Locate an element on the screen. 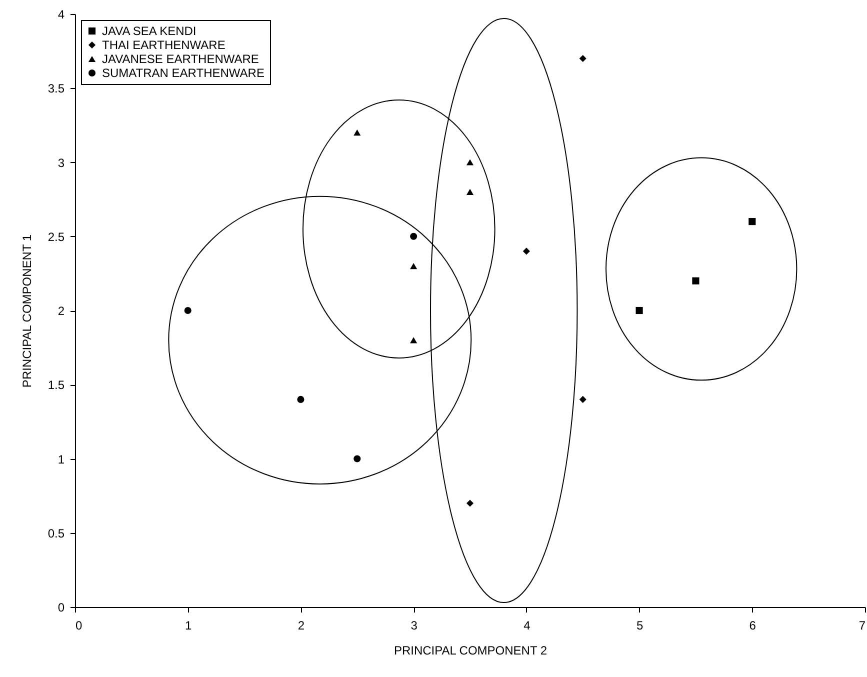 Image resolution: width=867 pixels, height=677 pixels. legend-label: SUMATRAN EARTHENWARE is located at coordinates (183, 73).